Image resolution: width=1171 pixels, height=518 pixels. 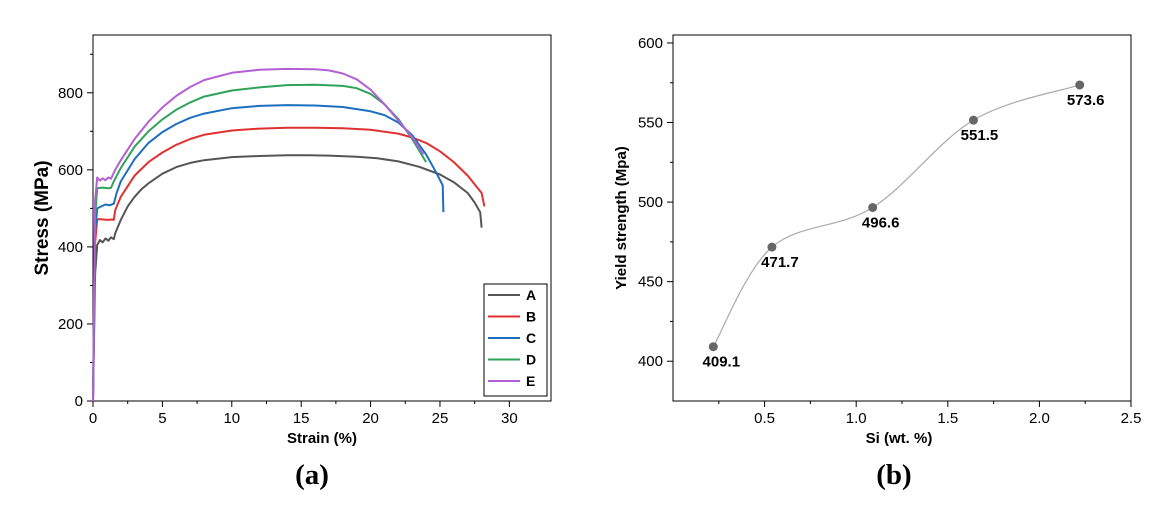 What do you see at coordinates (899, 438) in the screenshot?
I see `chart-b-x-axis-title: Si (wt. %)` at bounding box center [899, 438].